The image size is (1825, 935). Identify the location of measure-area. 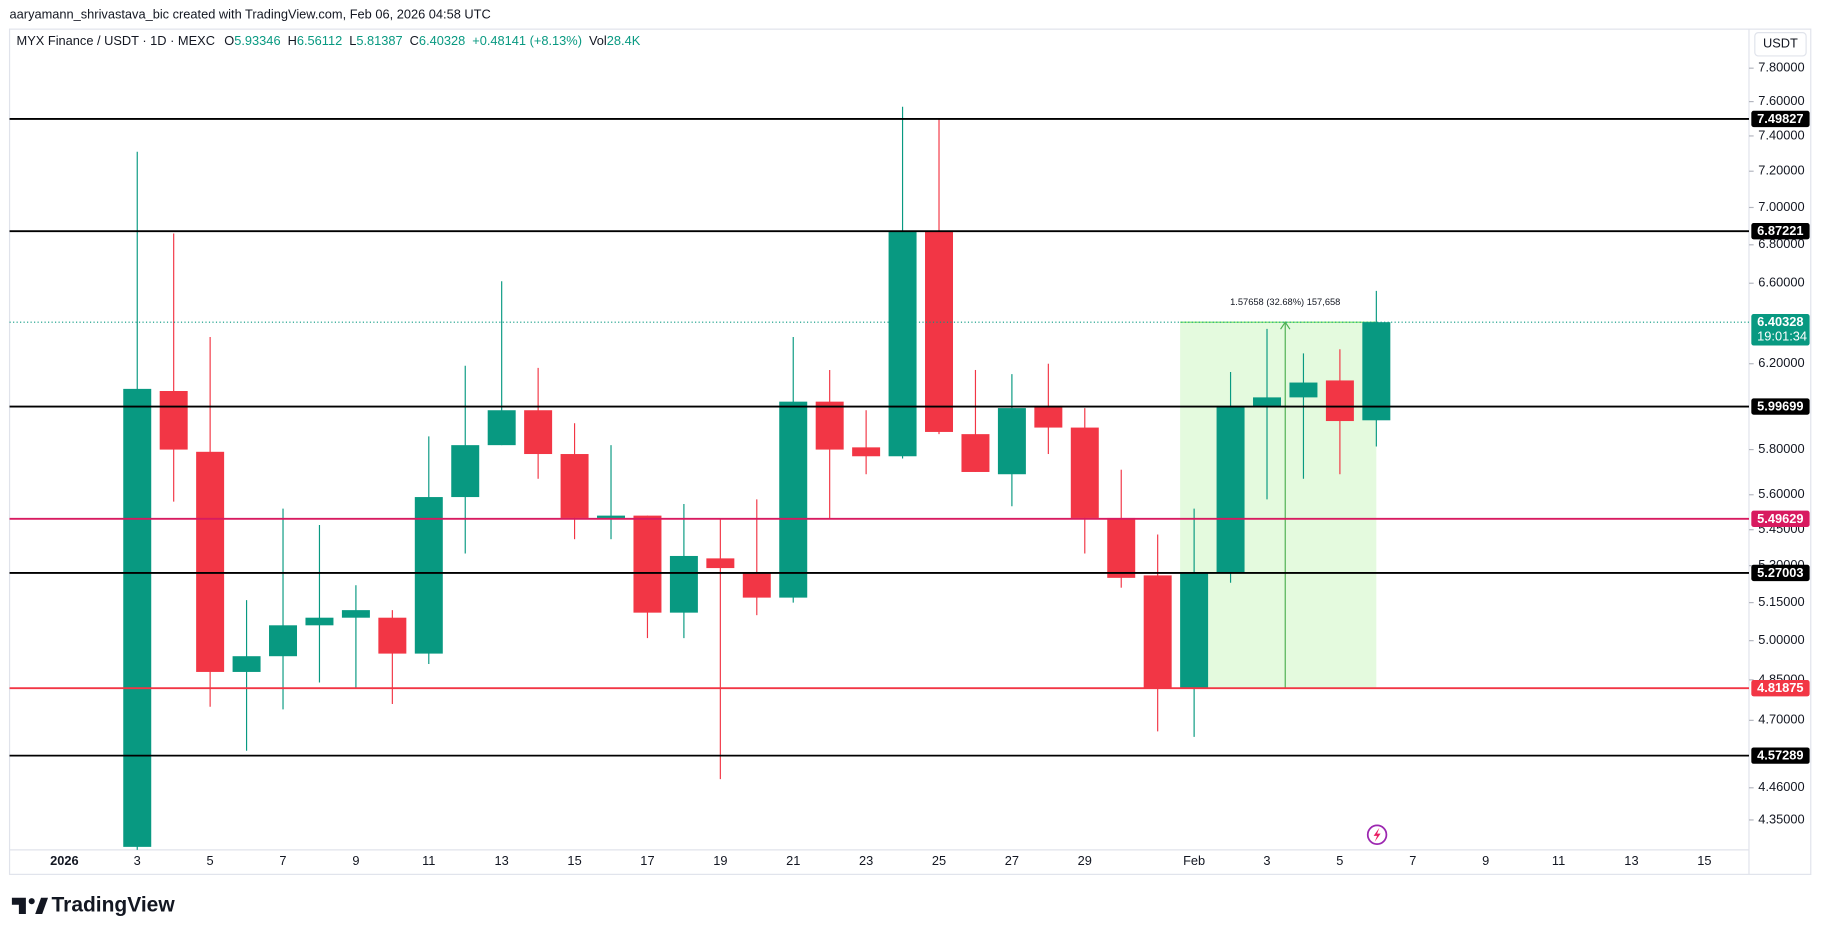
(1278, 505).